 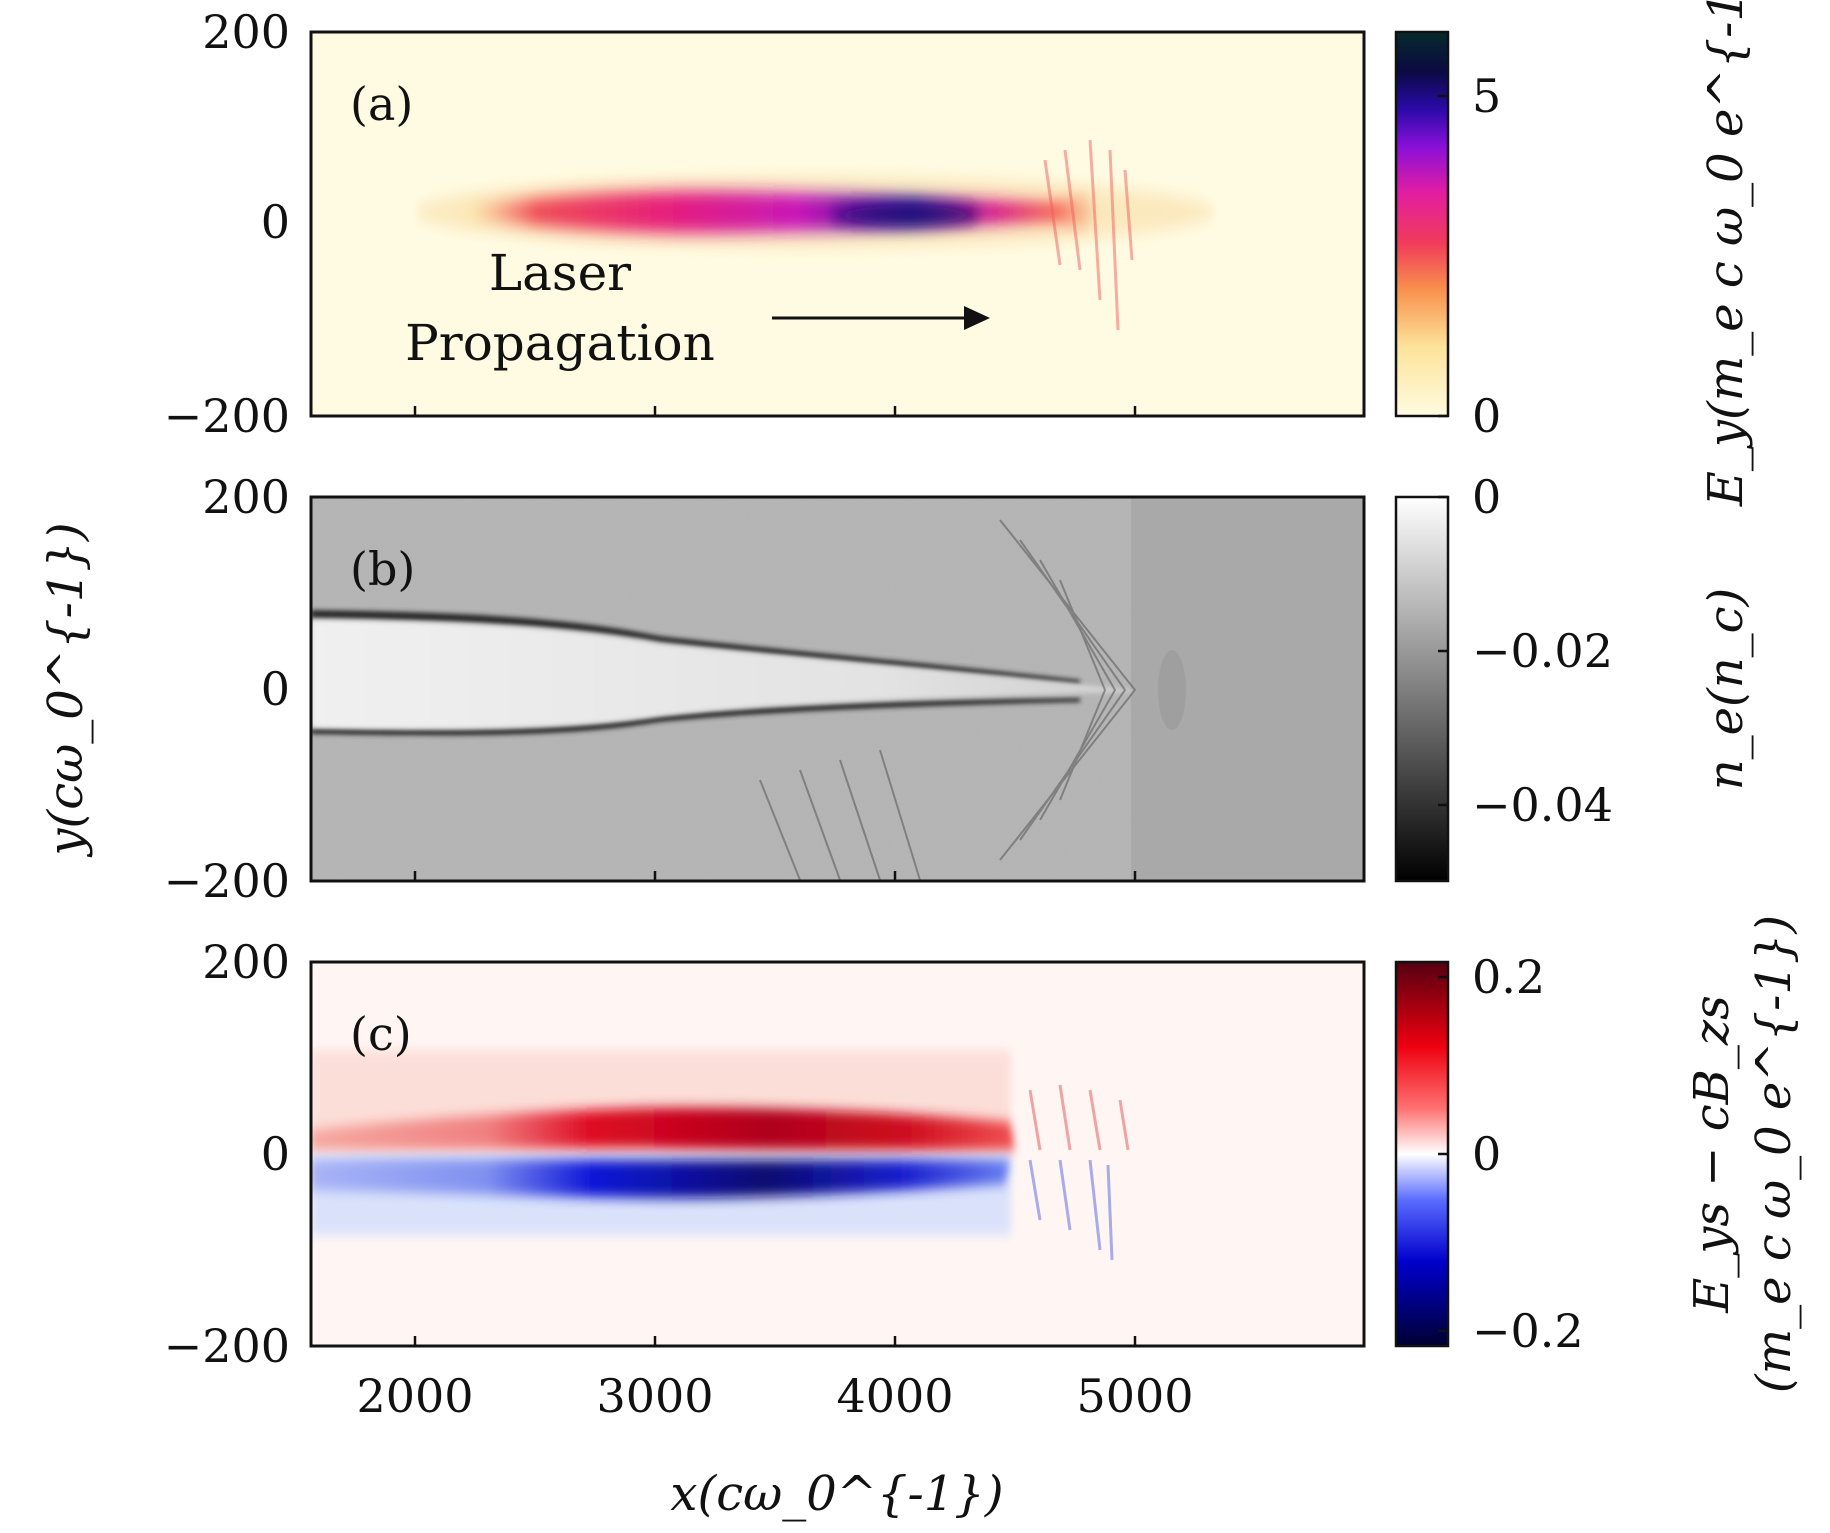 I want to click on colorbar-a-label: E_y(m_e c ω_0 e^{-1}), so click(x=1726, y=253).